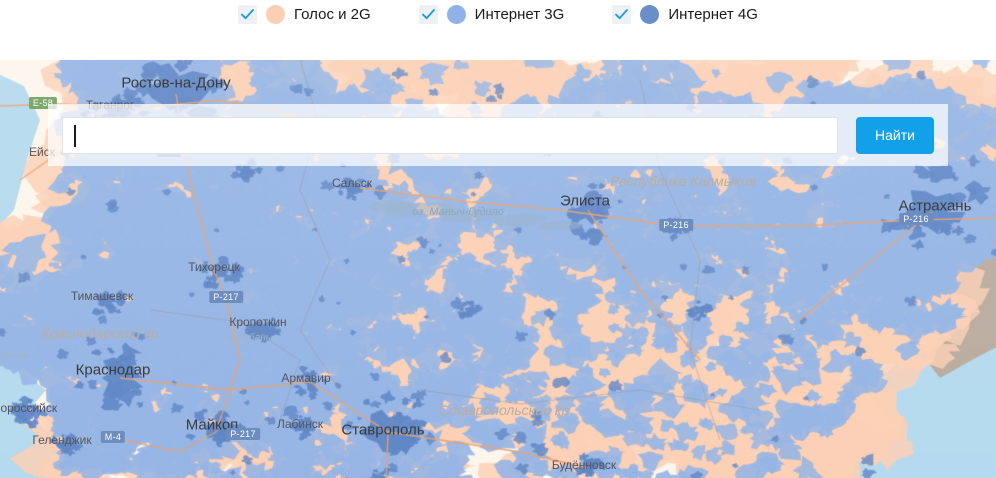 The width and height of the screenshot is (996, 478). I want to click on legend-label-internet-3g: Интернет 3G, so click(519, 14).